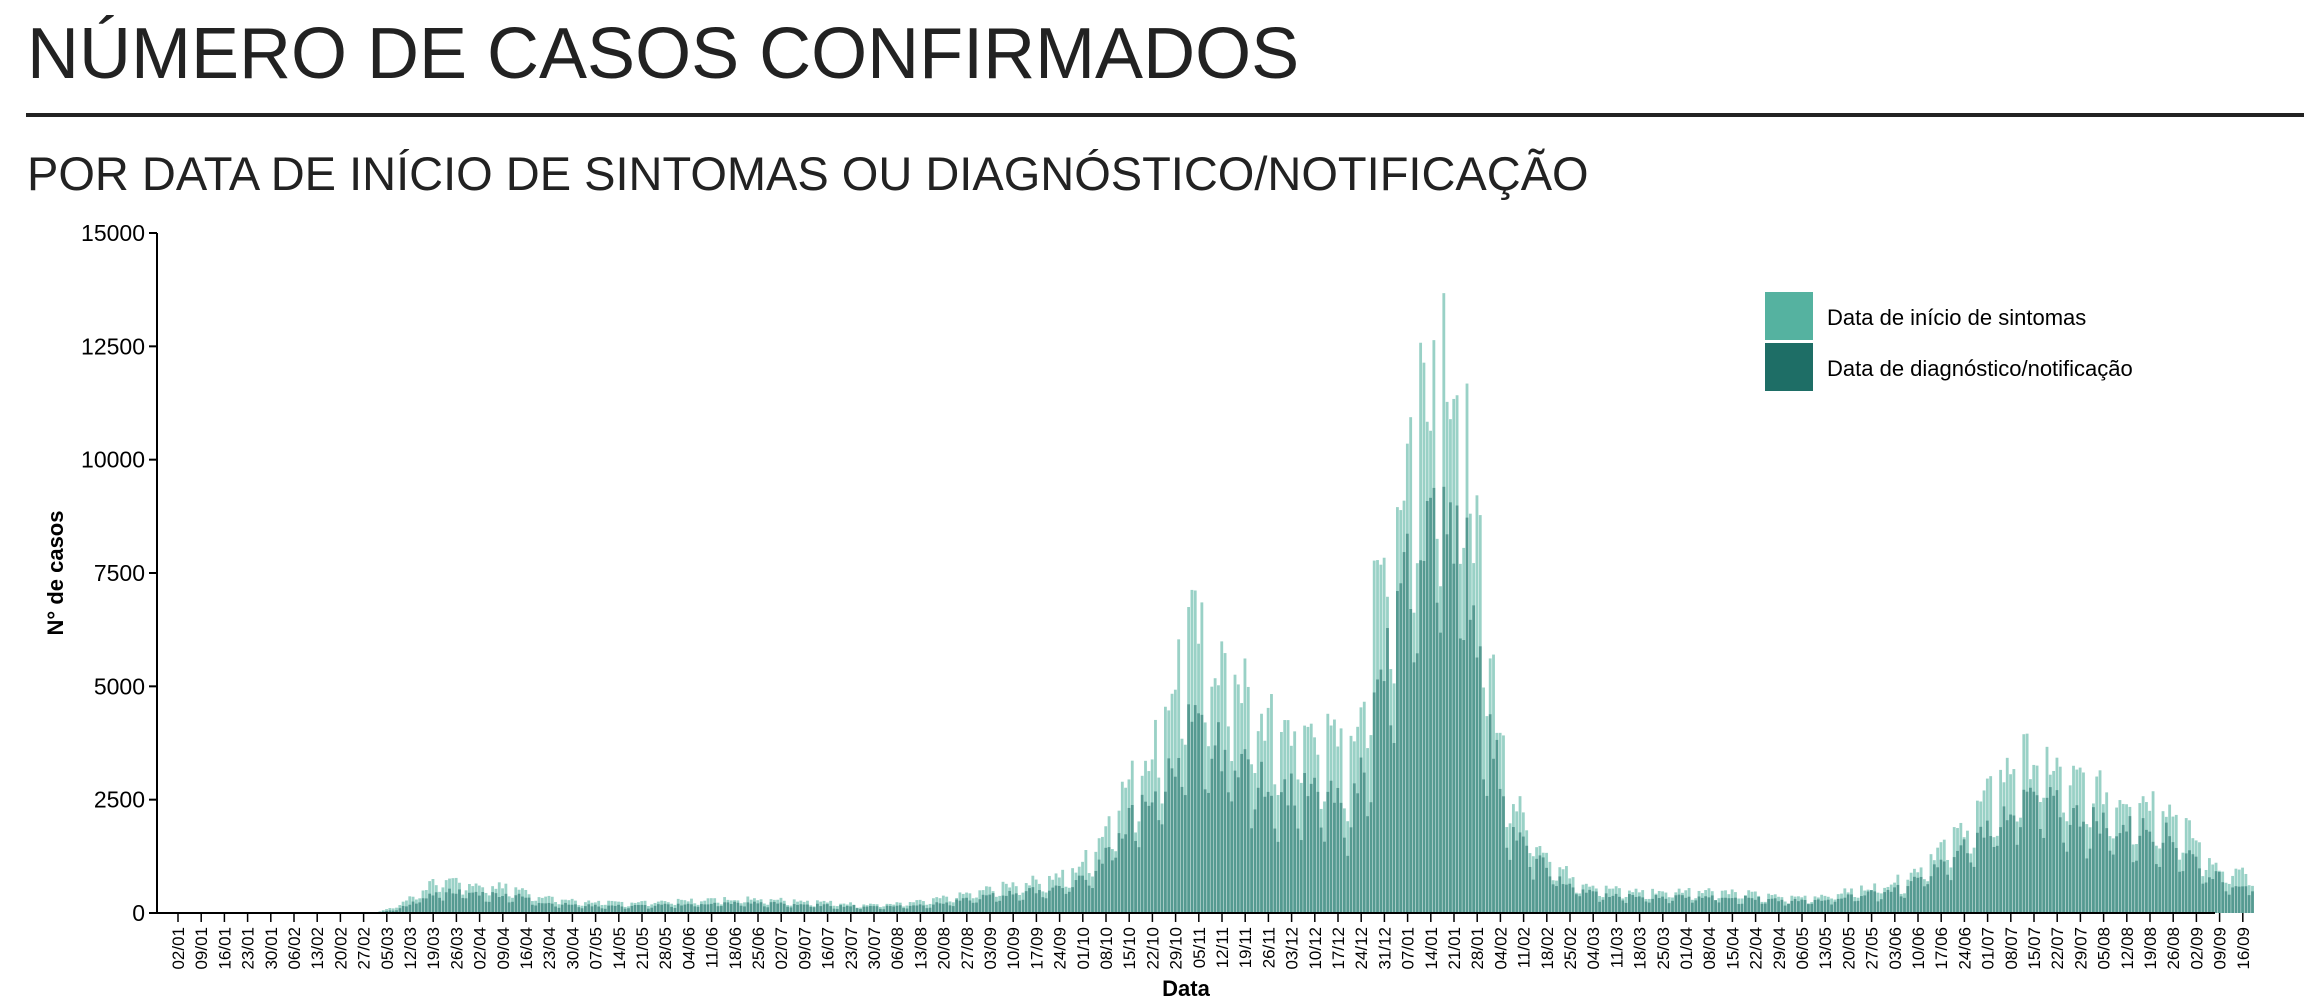 The height and width of the screenshot is (1008, 2319). I want to click on x-tick-label: 26/08, so click(2173, 948).